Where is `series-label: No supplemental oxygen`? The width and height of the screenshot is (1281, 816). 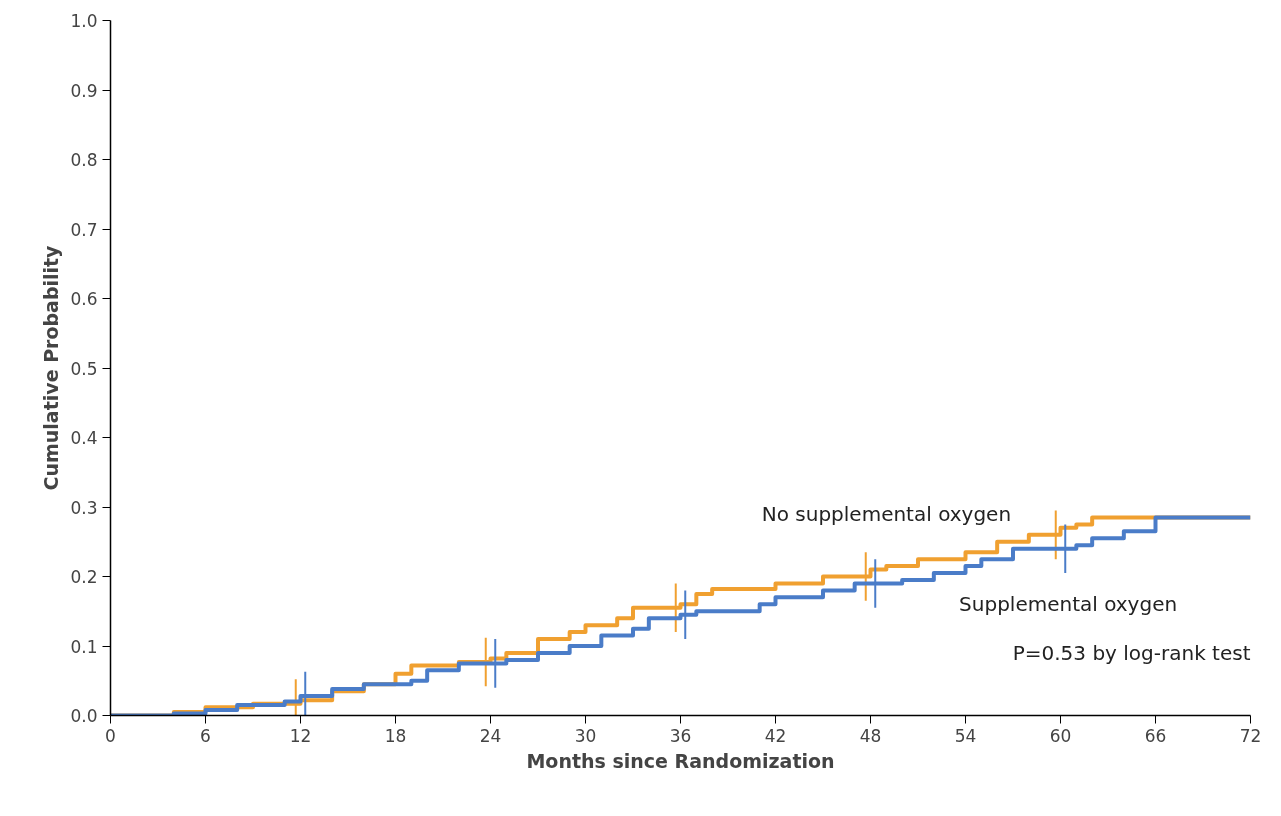
series-label: No supplemental oxygen is located at coordinates (886, 513).